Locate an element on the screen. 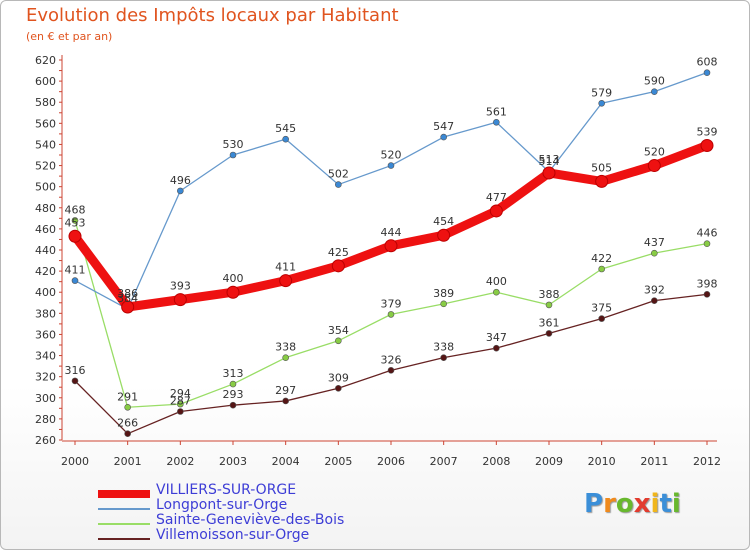 This screenshot has width=750, height=550. data-label: 454 is located at coordinates (443, 221).